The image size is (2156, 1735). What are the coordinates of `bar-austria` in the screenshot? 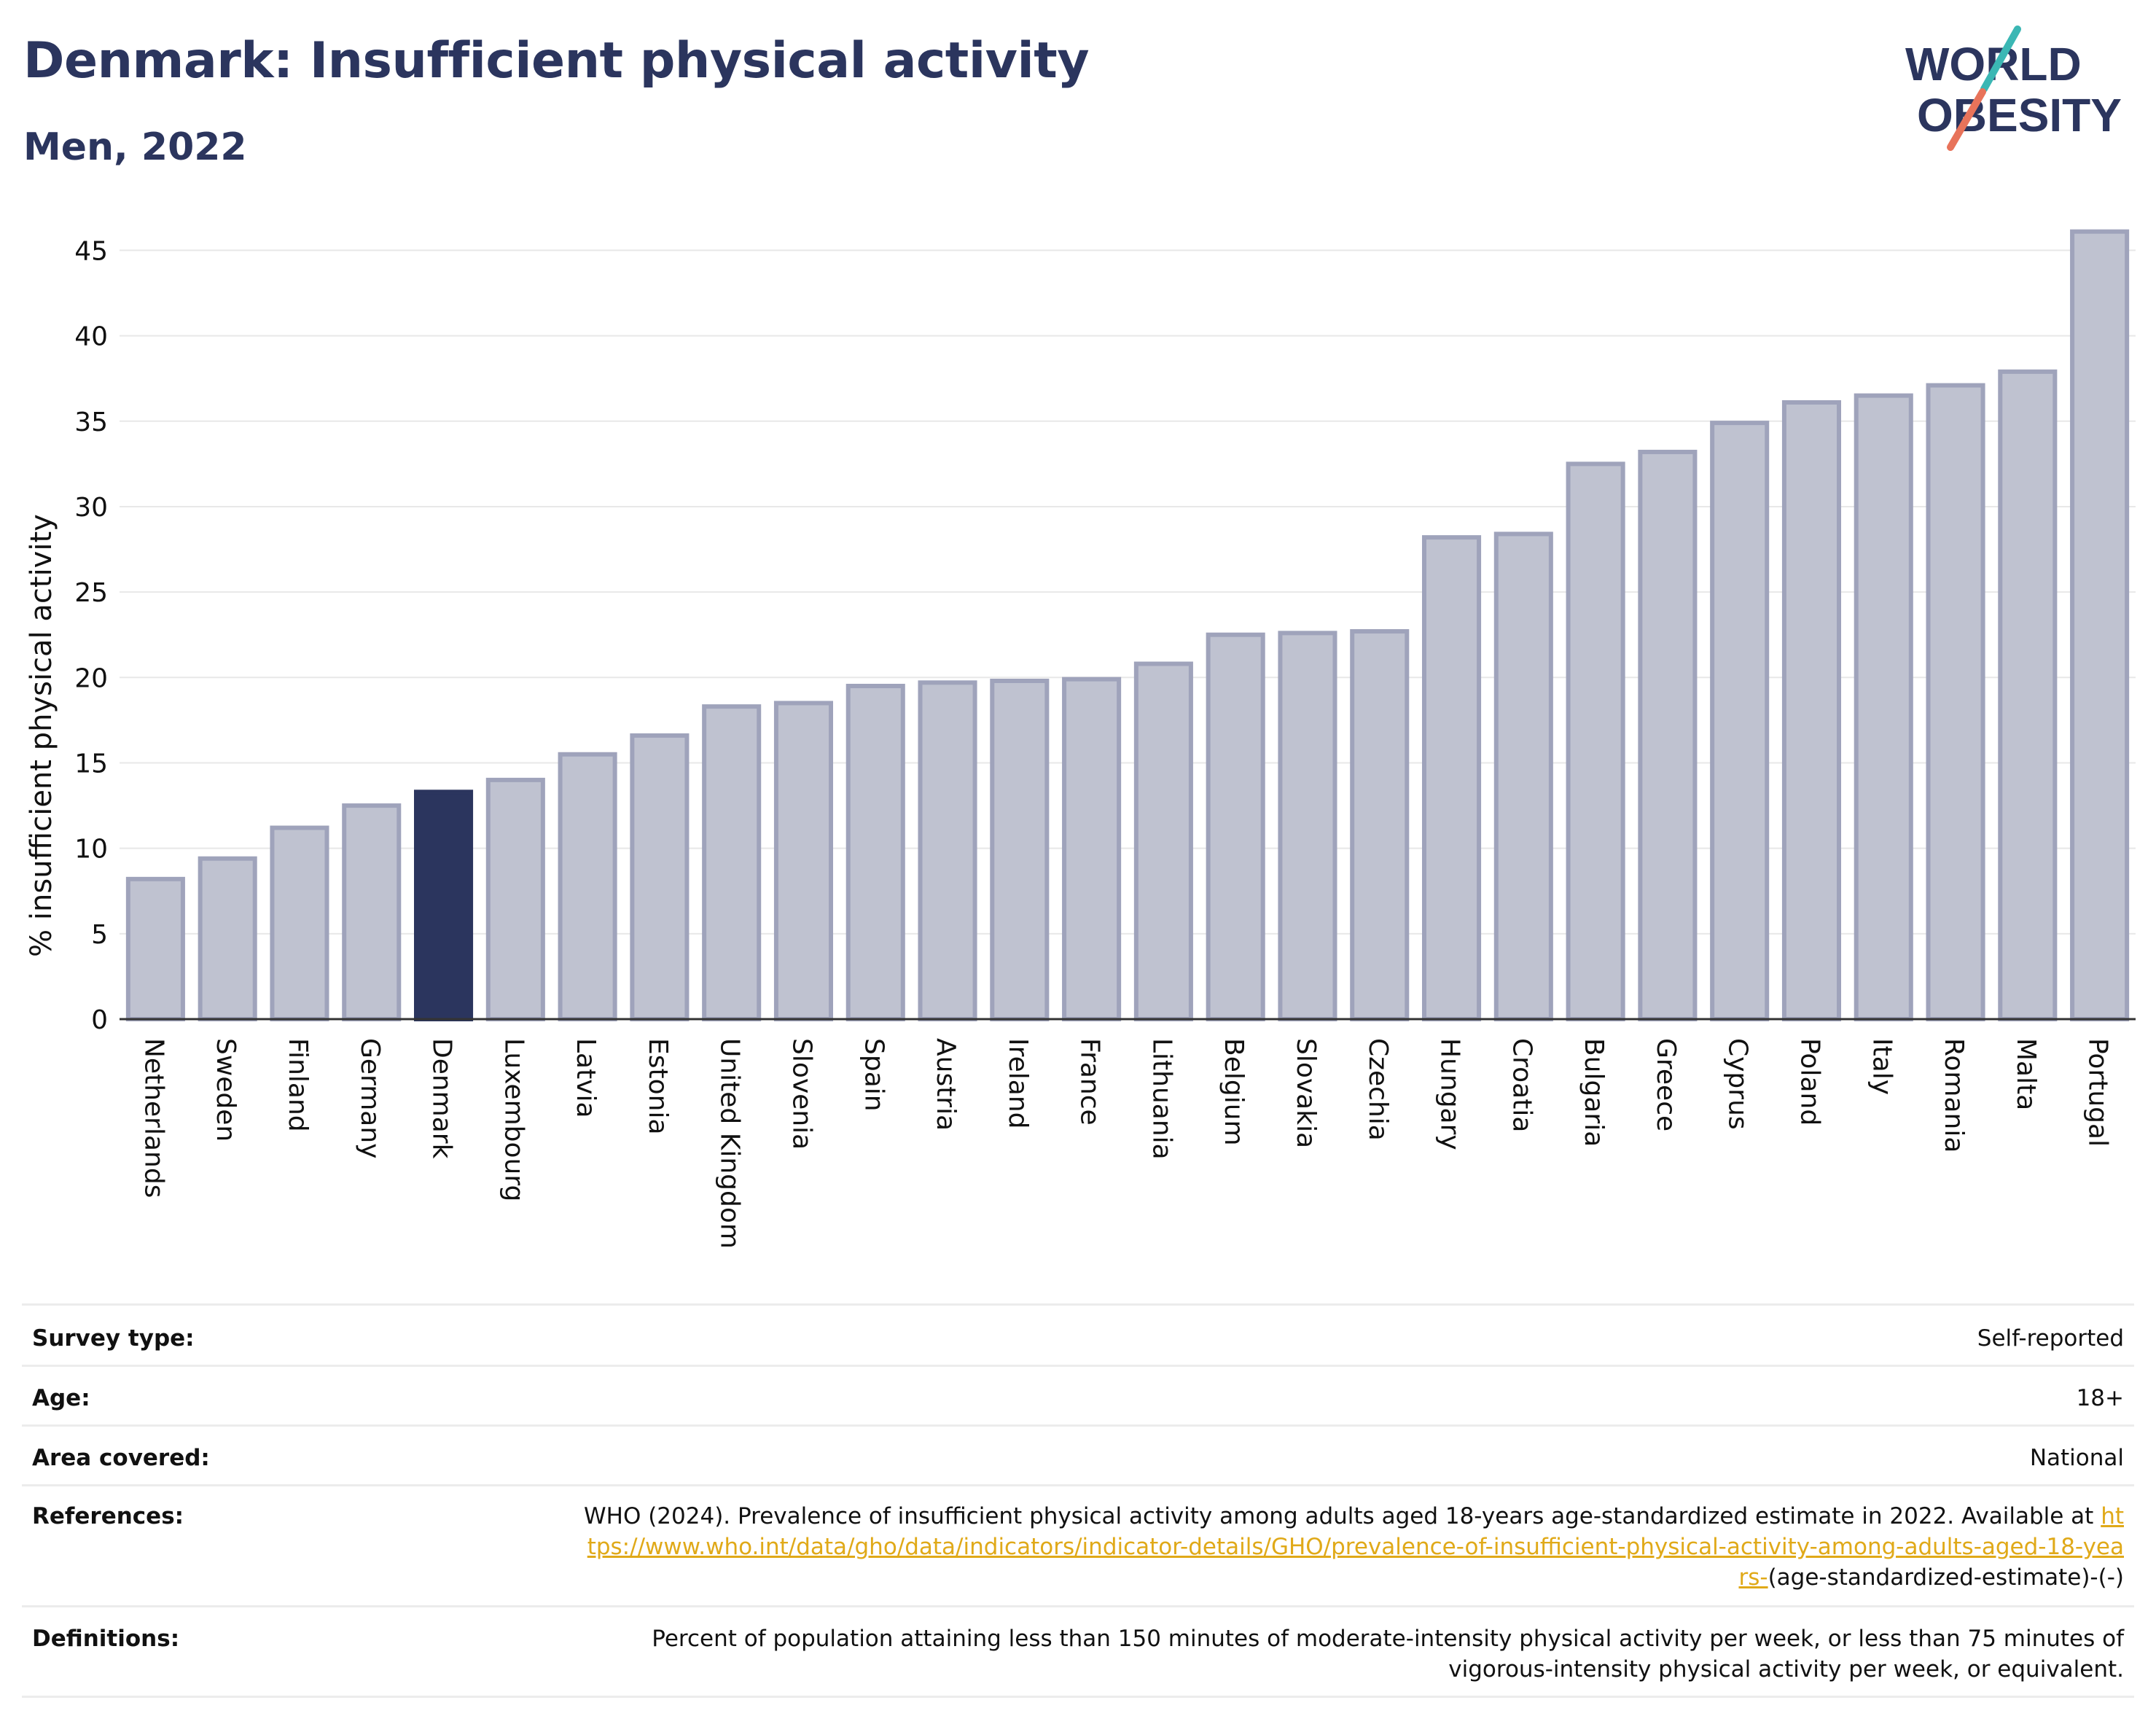 It's located at (948, 850).